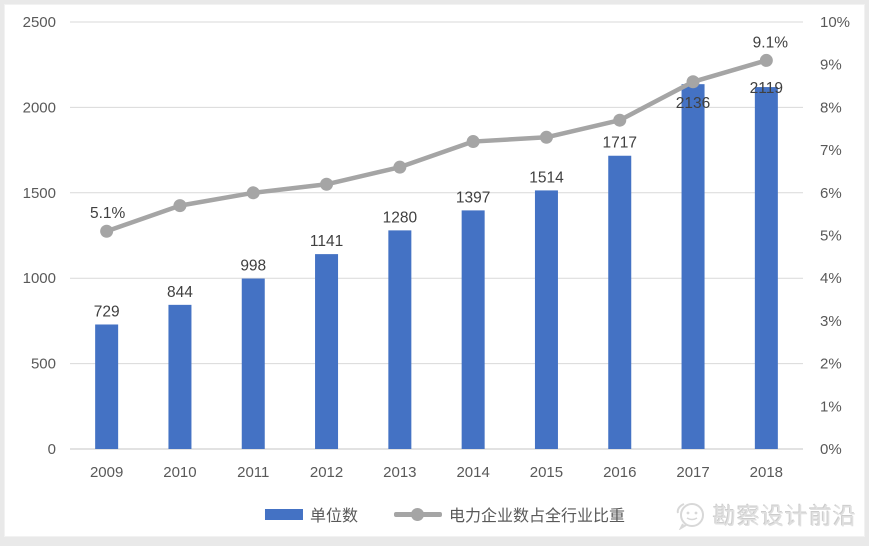 The height and width of the screenshot is (546, 869). I want to click on legend-item-units: 单位数, so click(311, 514).